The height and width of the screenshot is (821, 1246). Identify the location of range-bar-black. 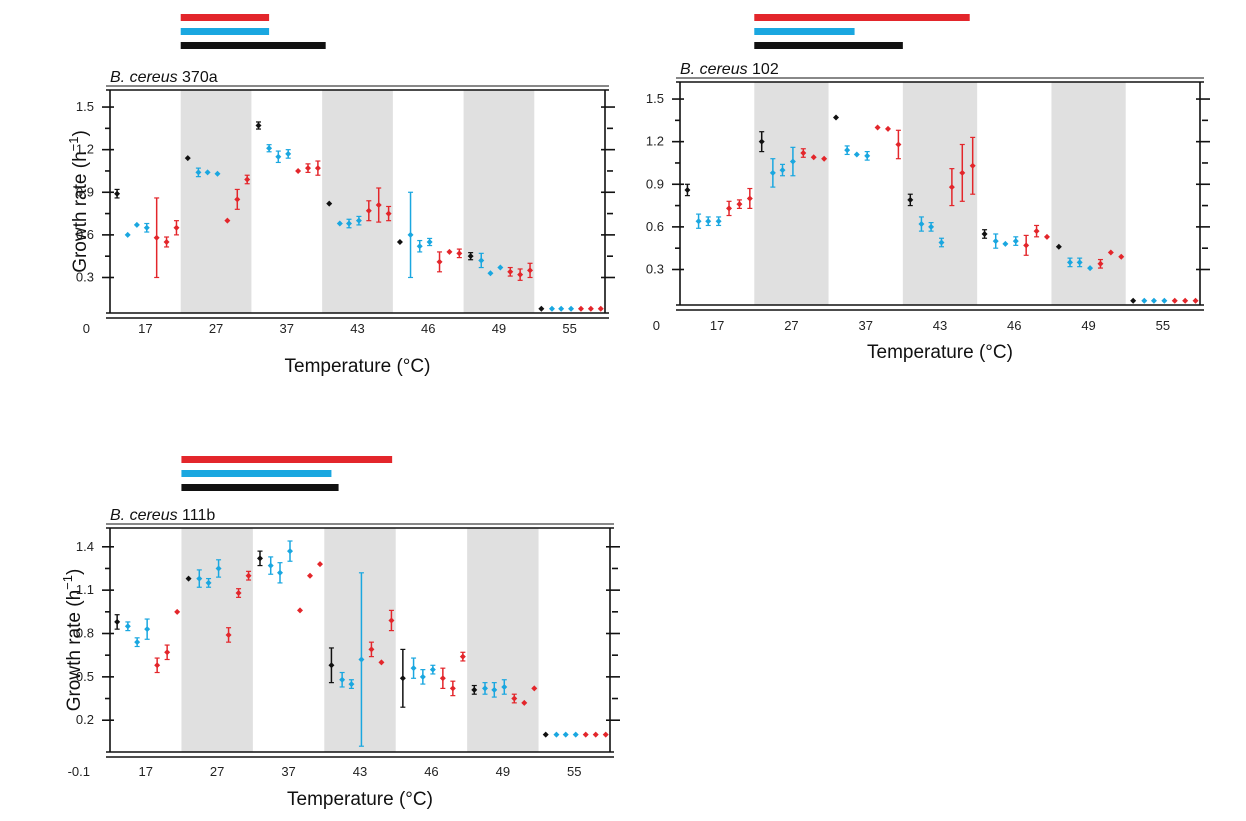
(828, 45).